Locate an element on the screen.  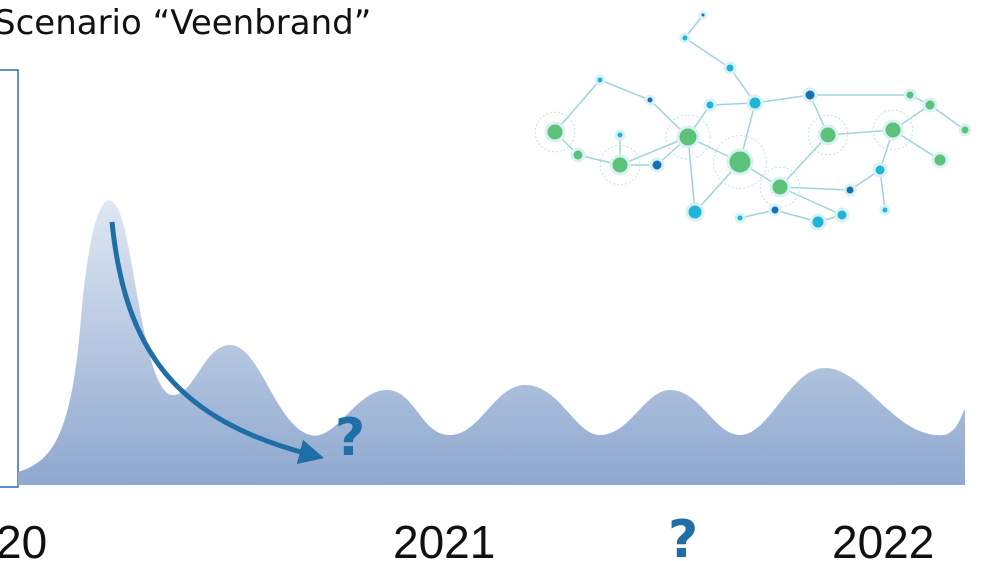
timeline-label: 20 is located at coordinates (23, 538).